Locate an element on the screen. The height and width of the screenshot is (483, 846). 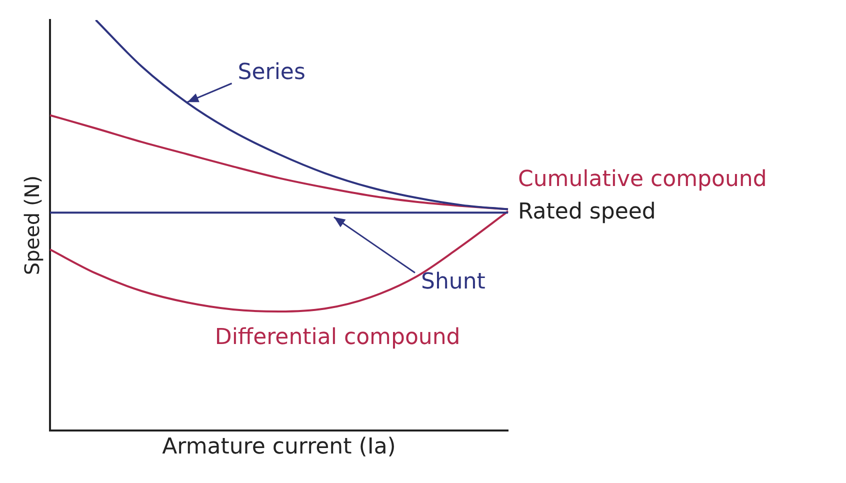
text: Rated speed is located at coordinates (587, 212).